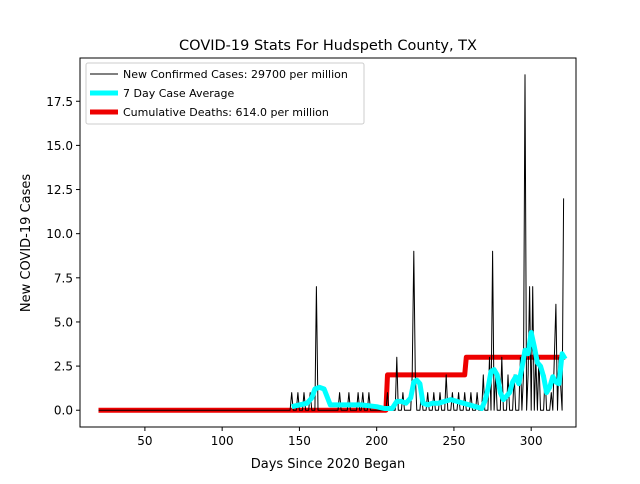 This screenshot has height=484, width=640. I want to click on y-tick-label: 17.5, so click(59, 102).